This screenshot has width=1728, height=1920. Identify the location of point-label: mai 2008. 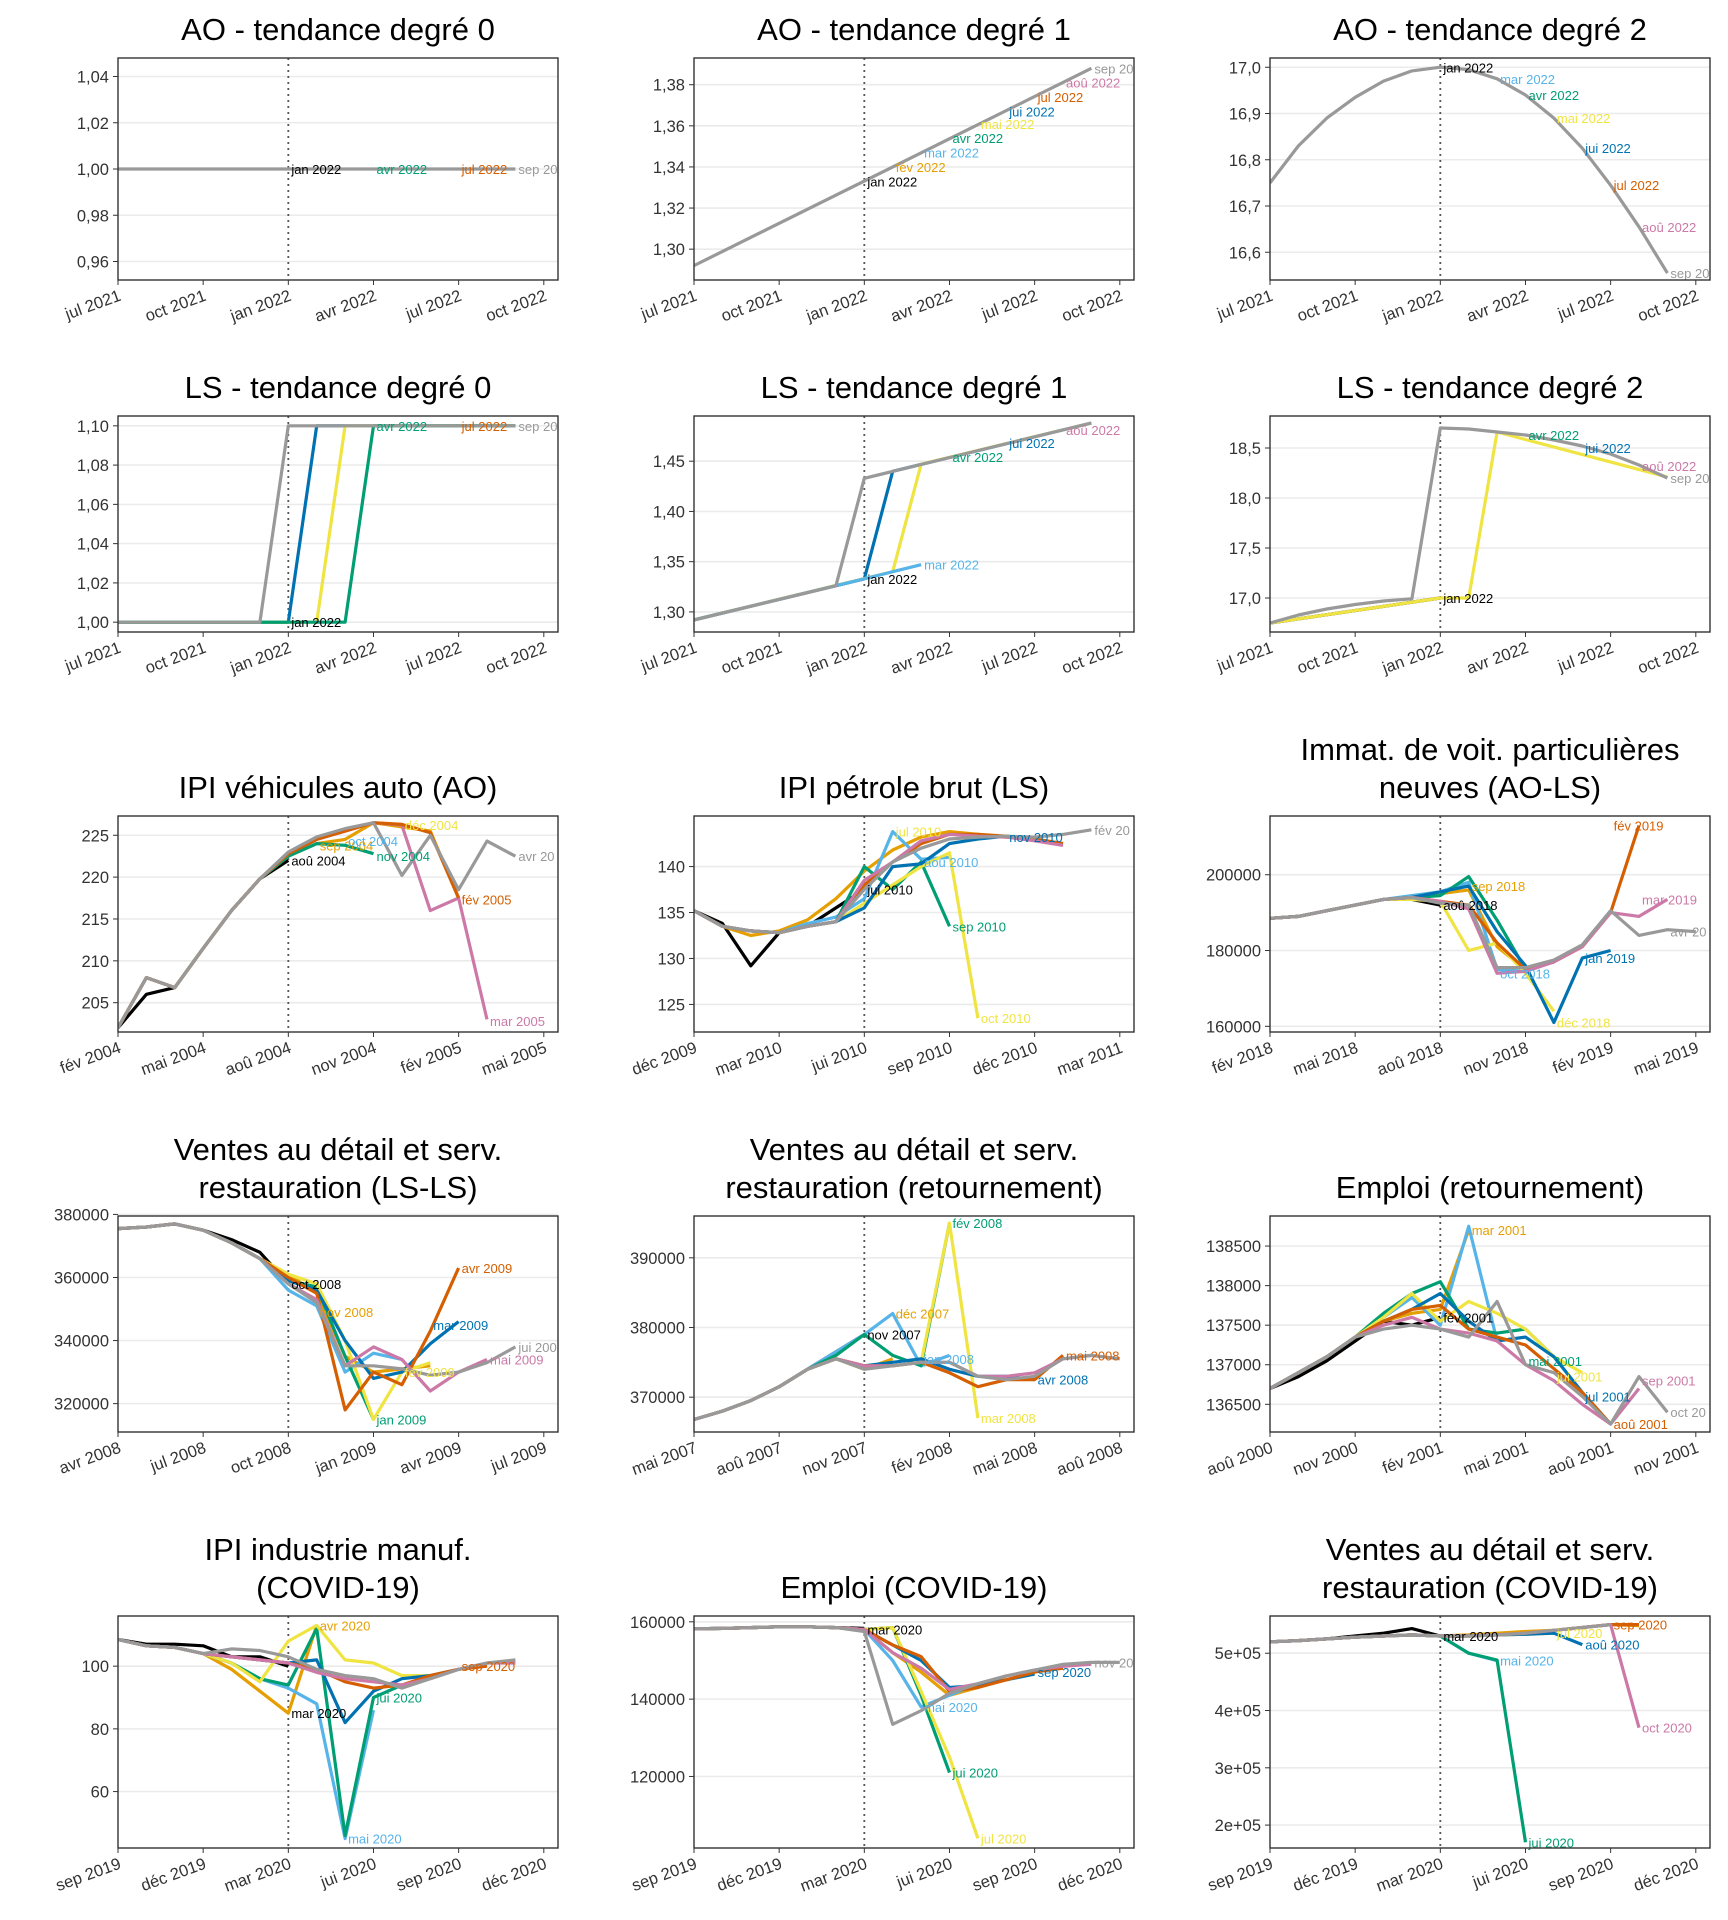
(1092, 1355).